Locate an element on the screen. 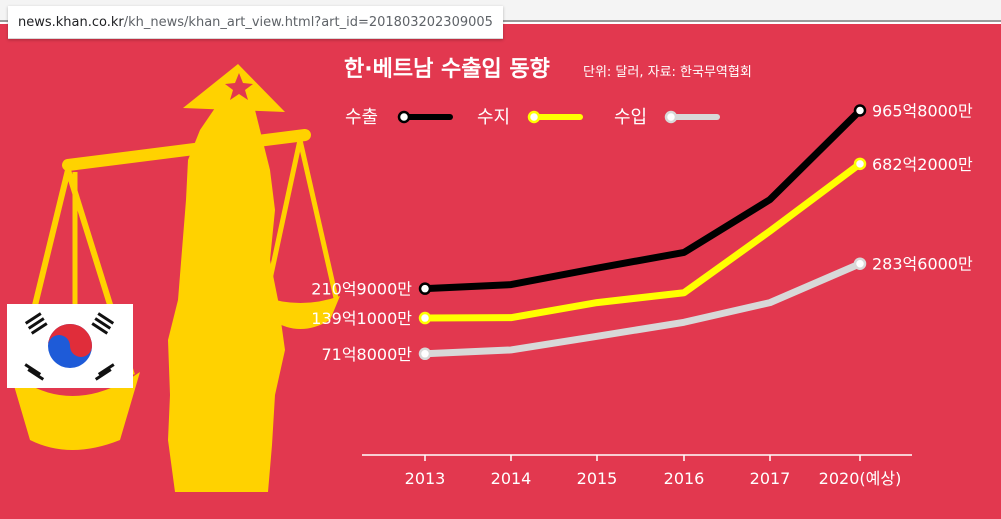 The width and height of the screenshot is (1001, 519). legend-label-balance: 수지 is located at coordinates (493, 117).